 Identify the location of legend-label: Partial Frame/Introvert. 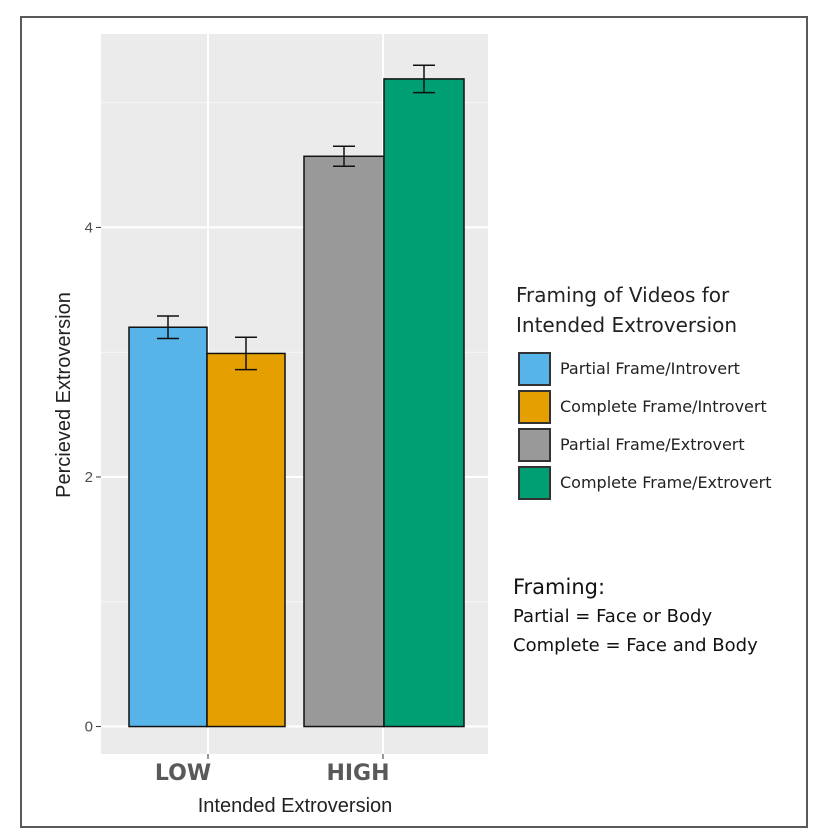
(650, 368).